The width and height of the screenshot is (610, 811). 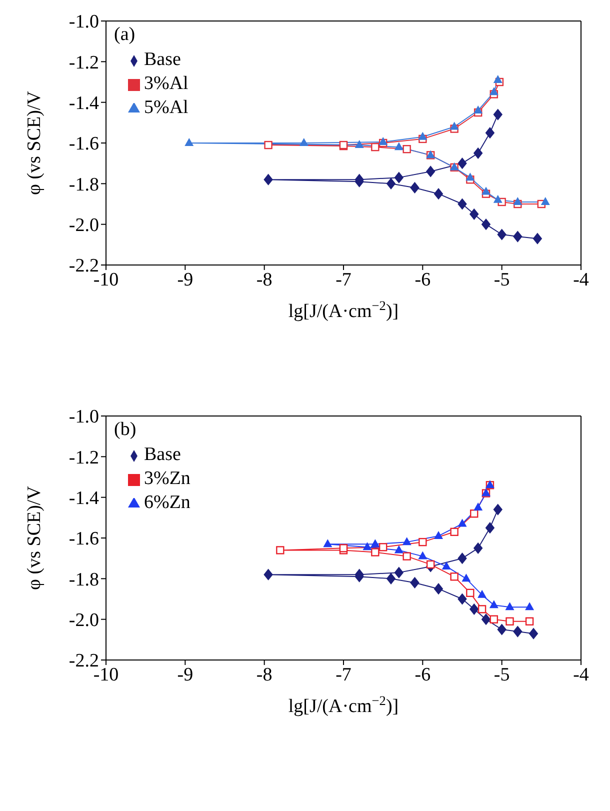 What do you see at coordinates (167, 478) in the screenshot?
I see `legend-label: 3%Zn` at bounding box center [167, 478].